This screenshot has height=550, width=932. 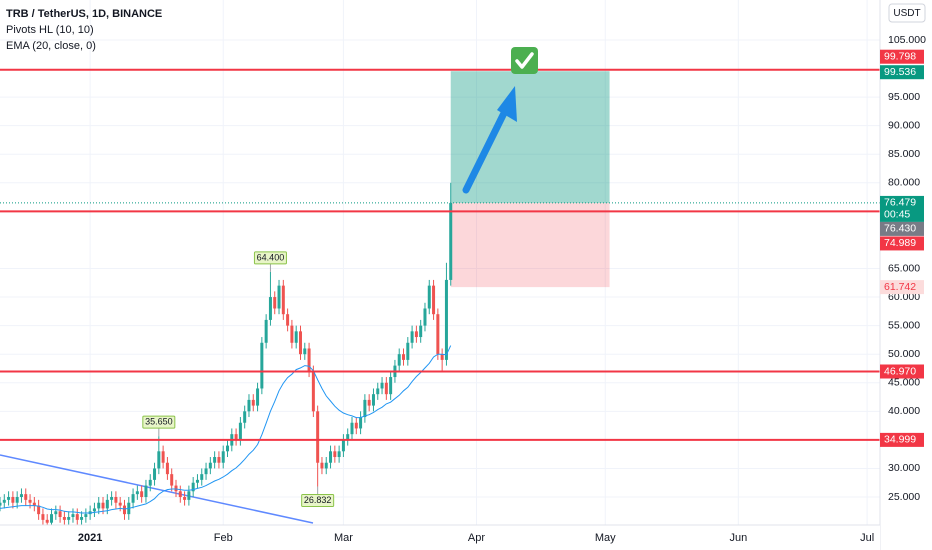 What do you see at coordinates (507, 104) in the screenshot?
I see `arrow-head` at bounding box center [507, 104].